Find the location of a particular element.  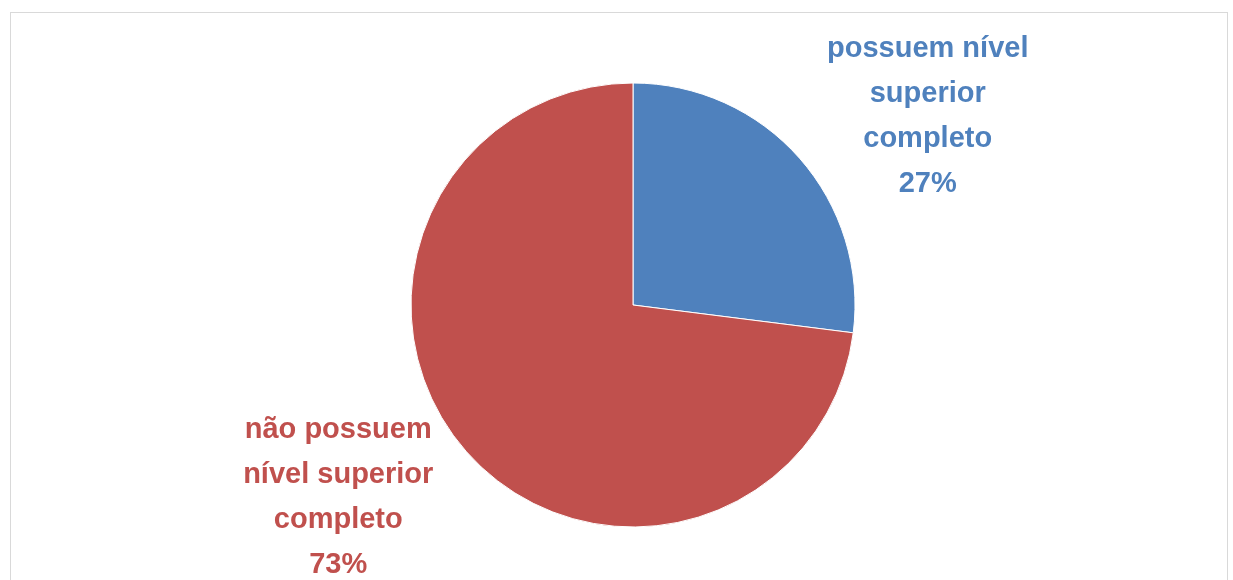

data-label: 27% is located at coordinates (927, 181).